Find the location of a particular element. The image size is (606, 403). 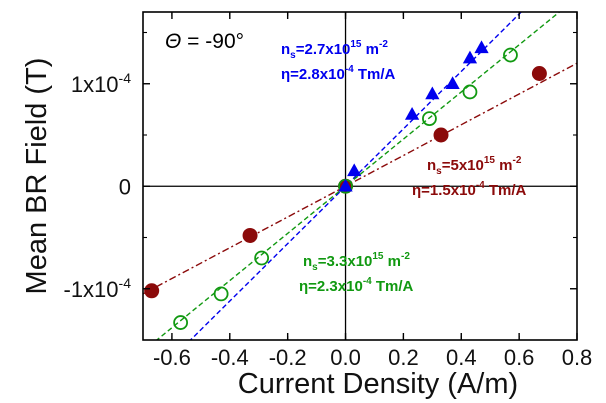

annotation-darkred-line2: η=1.5x10-4 Tm/A is located at coordinates (469, 189).